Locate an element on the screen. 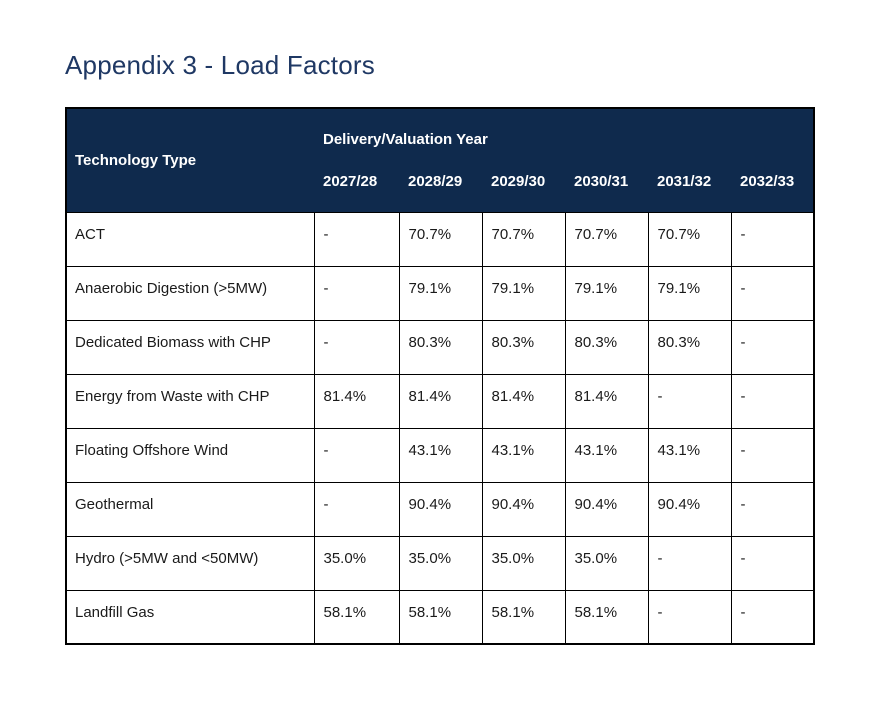 The height and width of the screenshot is (712, 872). column-header-year-2029-30: 2029/30 is located at coordinates (523, 186).